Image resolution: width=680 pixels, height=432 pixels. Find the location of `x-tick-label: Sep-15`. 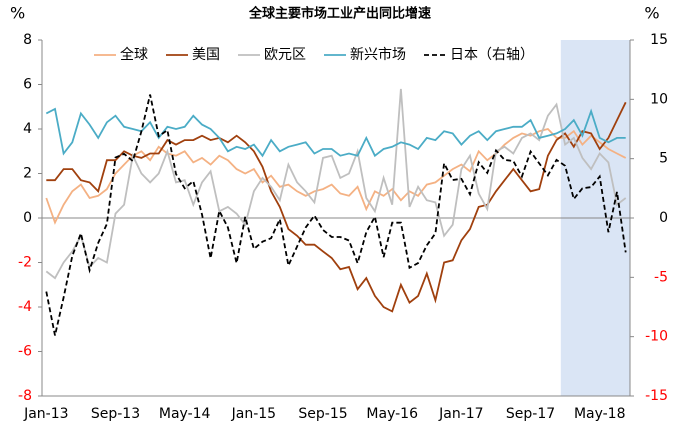

x-tick-label: Sep-15 is located at coordinates (322, 414).